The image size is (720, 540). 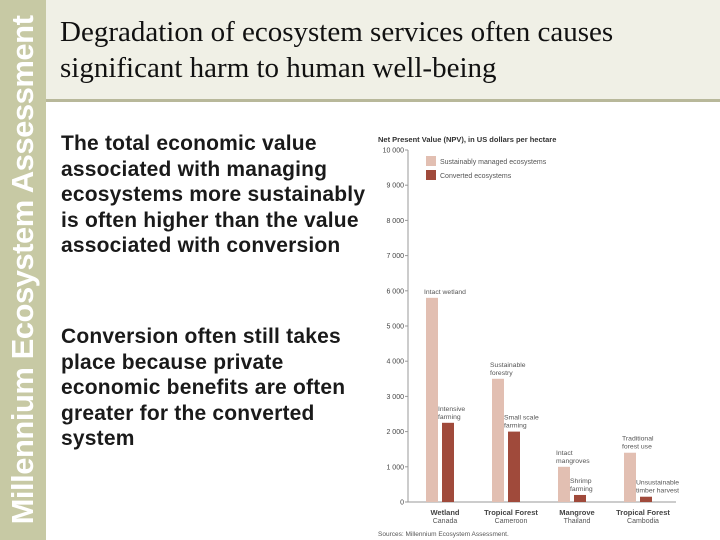 I want to click on bar-label-sustainable: Intact wetland, so click(x=445, y=292).